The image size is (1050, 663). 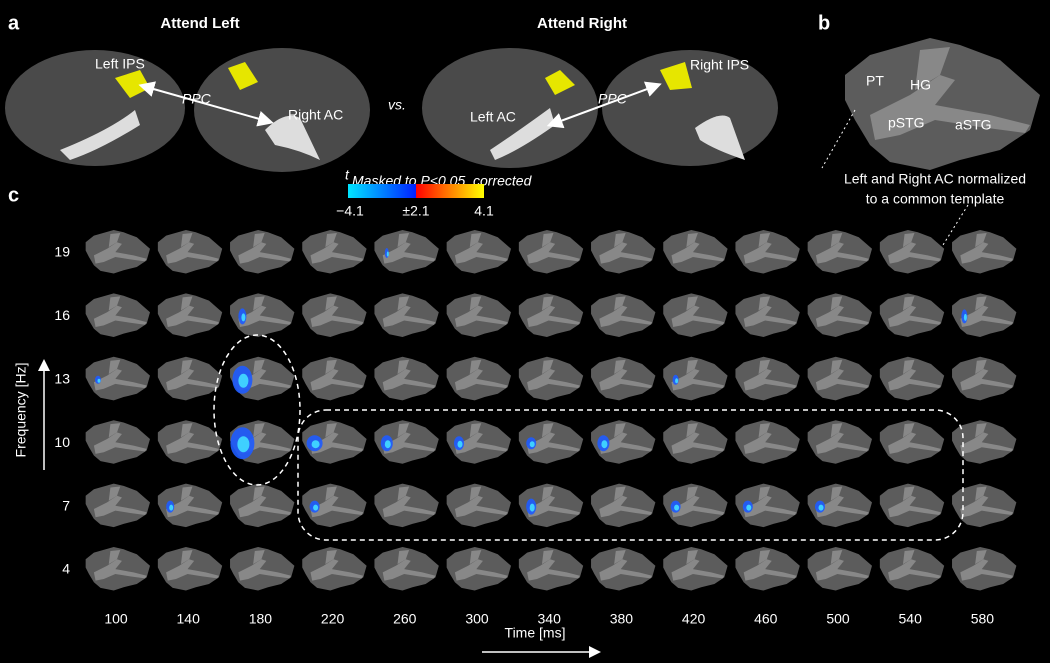 What do you see at coordinates (493, 117) in the screenshot?
I see `region-label: Left AC` at bounding box center [493, 117].